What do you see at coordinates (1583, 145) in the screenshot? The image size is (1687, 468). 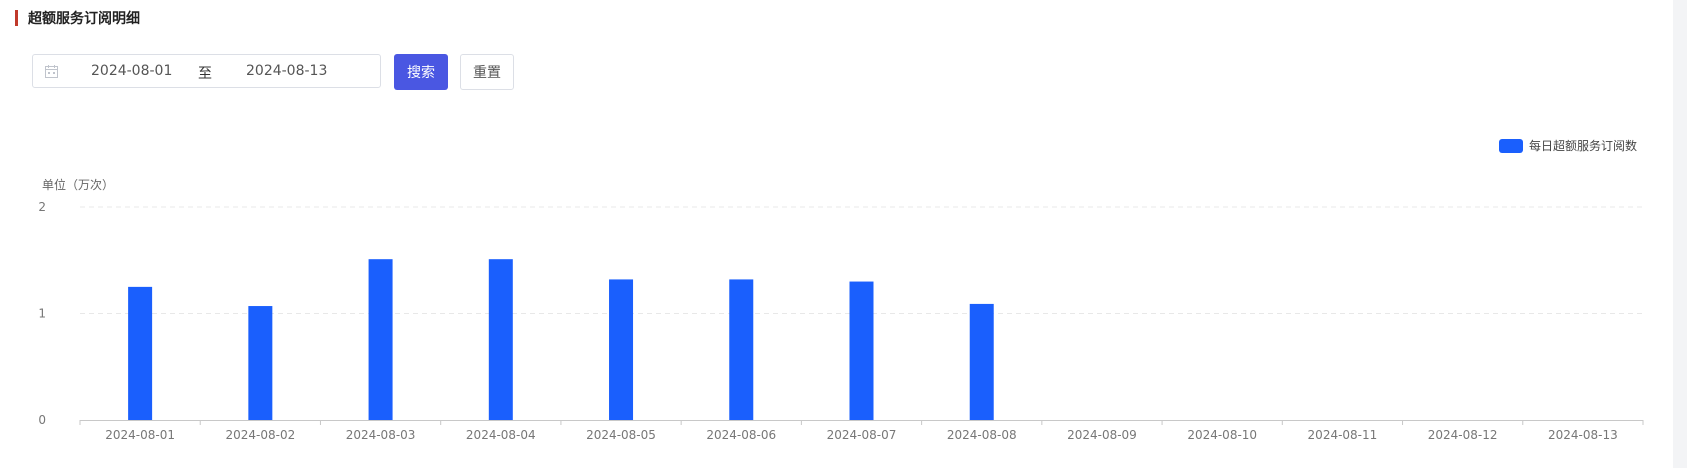 I see `legend-label: 每日超额服务订阅数` at bounding box center [1583, 145].